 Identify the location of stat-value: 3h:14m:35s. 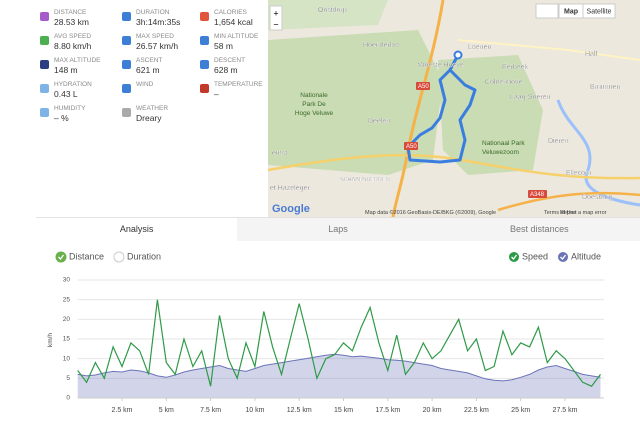
(158, 22).